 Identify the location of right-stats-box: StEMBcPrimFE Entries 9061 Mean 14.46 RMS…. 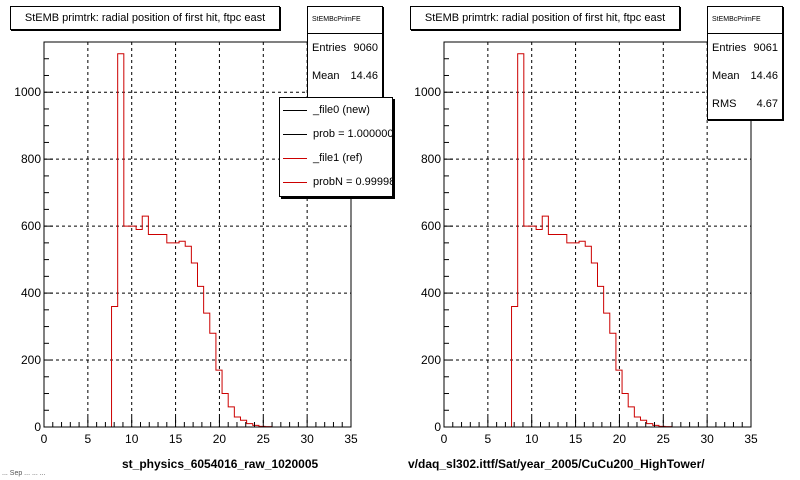
(745, 63).